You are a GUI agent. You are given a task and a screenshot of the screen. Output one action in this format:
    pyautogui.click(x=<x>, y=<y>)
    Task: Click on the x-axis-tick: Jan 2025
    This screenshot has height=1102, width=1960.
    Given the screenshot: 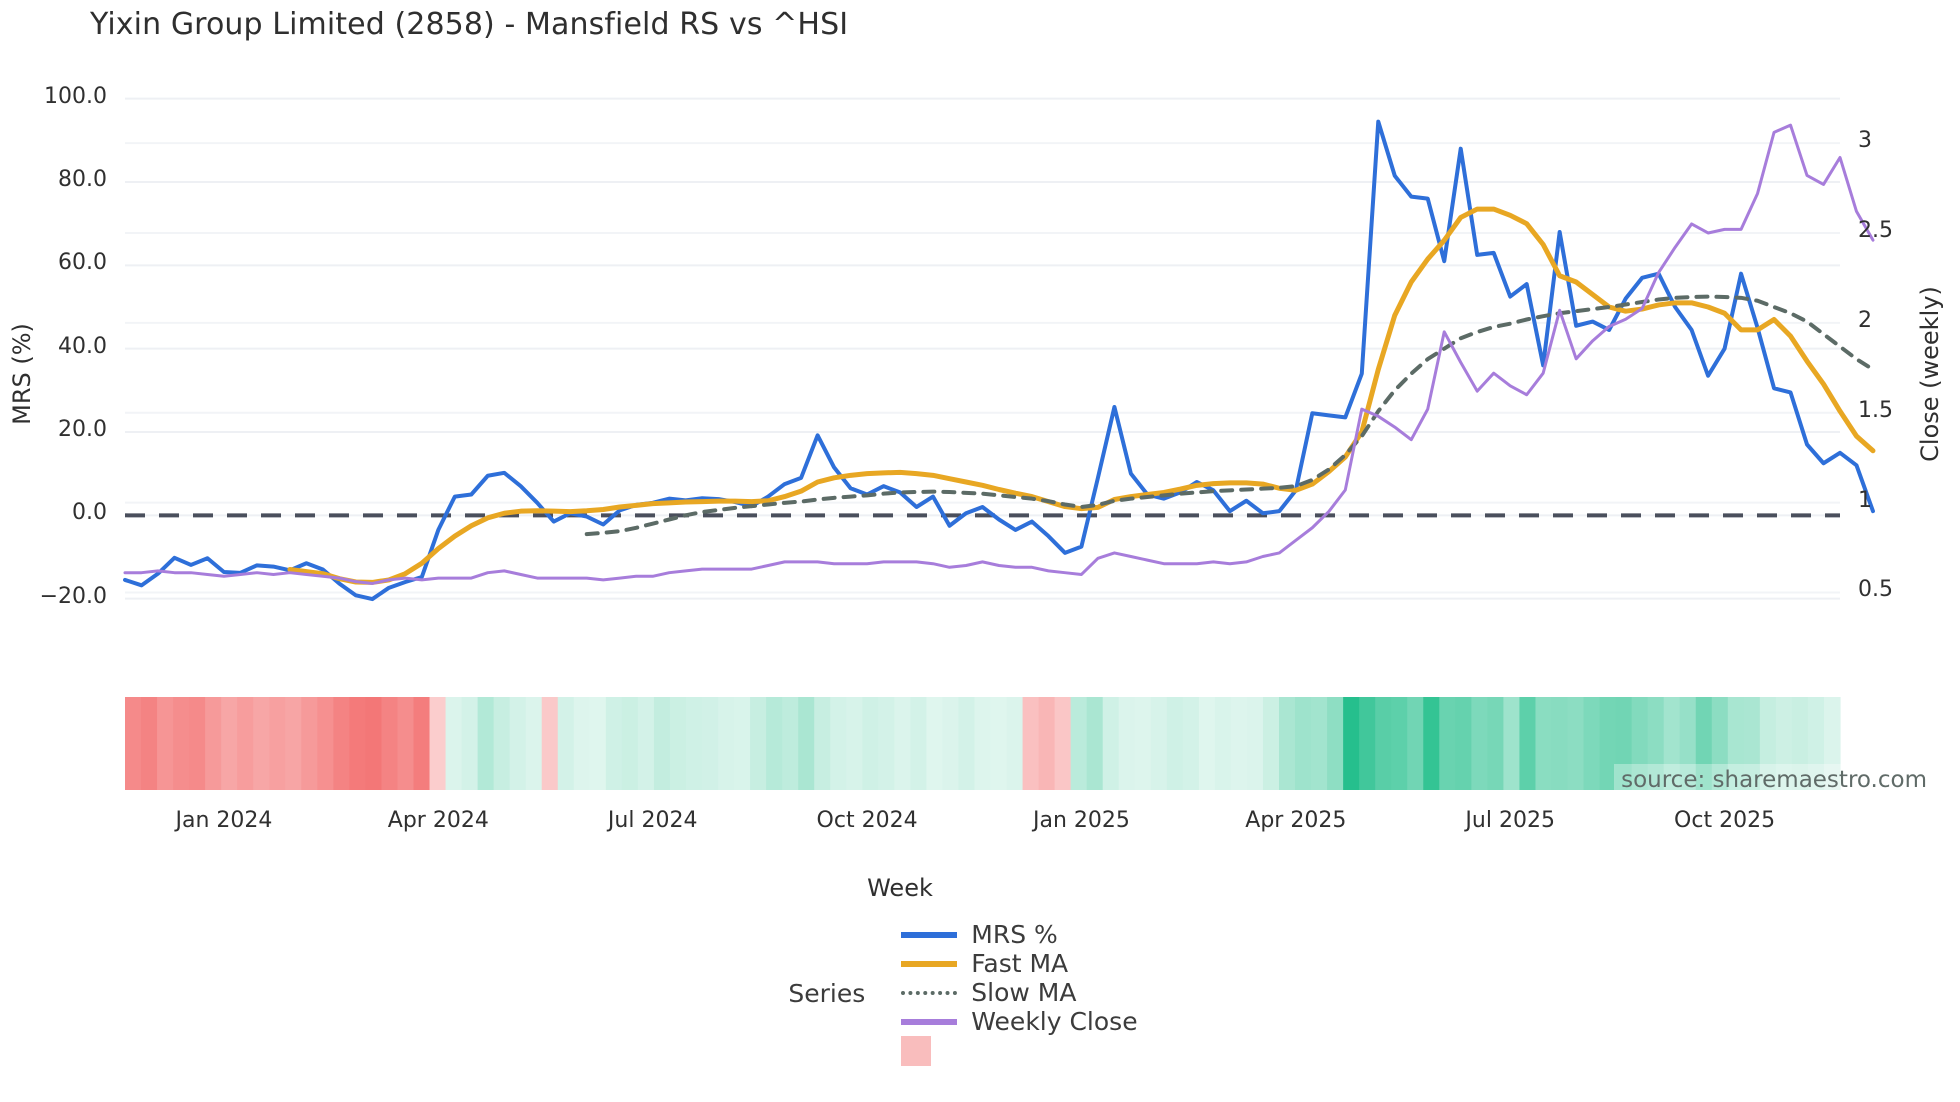 What is the action you would take?
    pyautogui.click(x=1081, y=820)
    